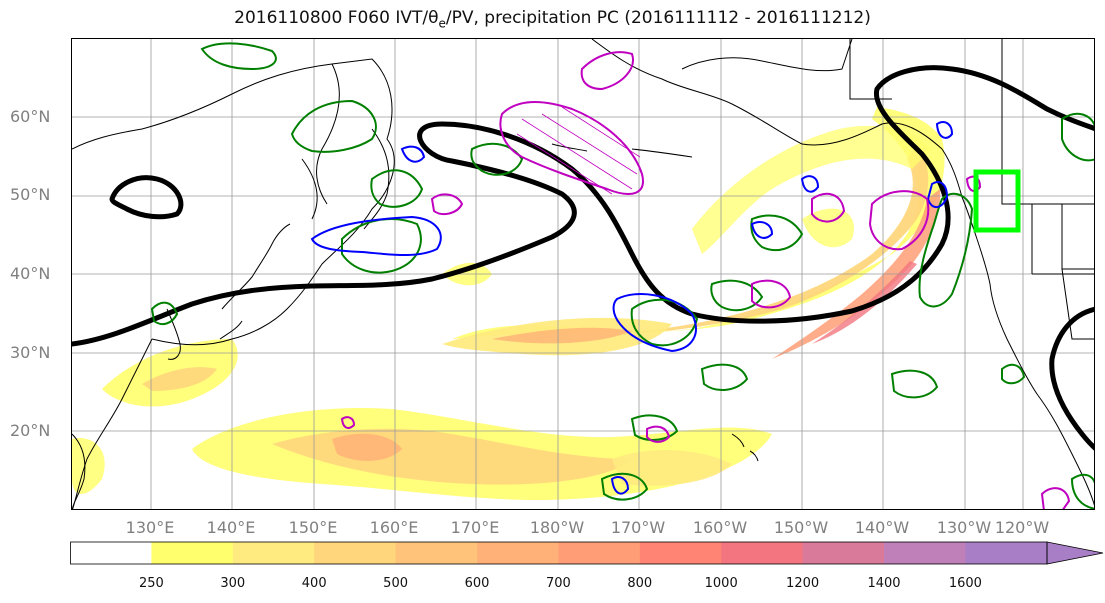 The image size is (1105, 603). Describe the element at coordinates (397, 188) in the screenshot. I see `theta-e-kamchatka` at that location.